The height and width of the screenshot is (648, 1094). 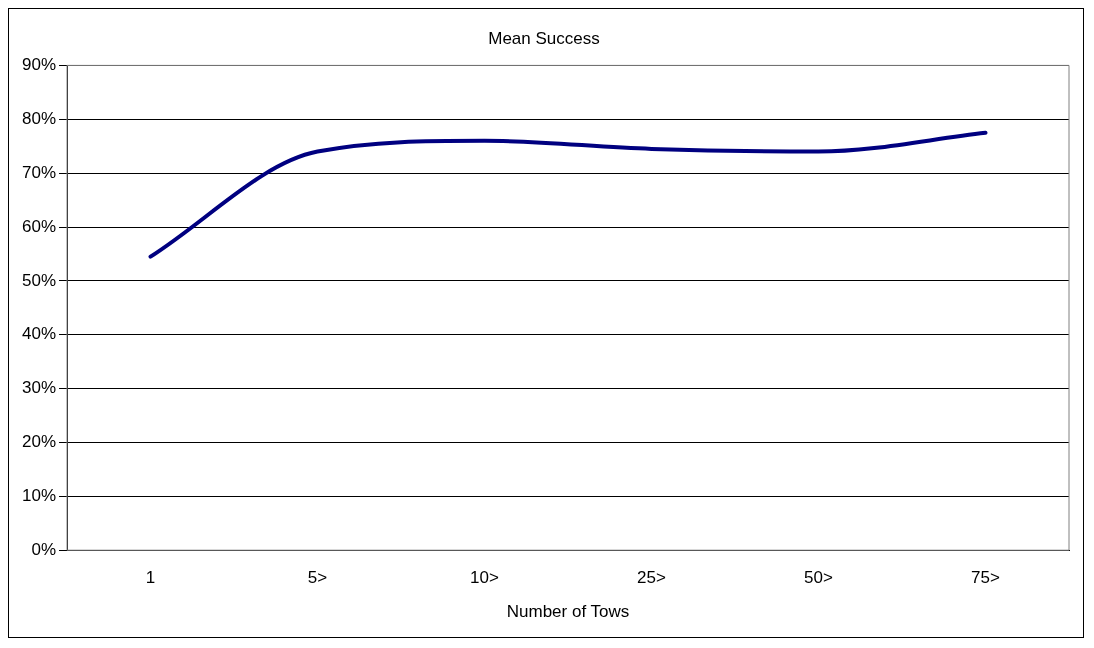 What do you see at coordinates (484, 578) in the screenshot?
I see `x-tick-label: 10>` at bounding box center [484, 578].